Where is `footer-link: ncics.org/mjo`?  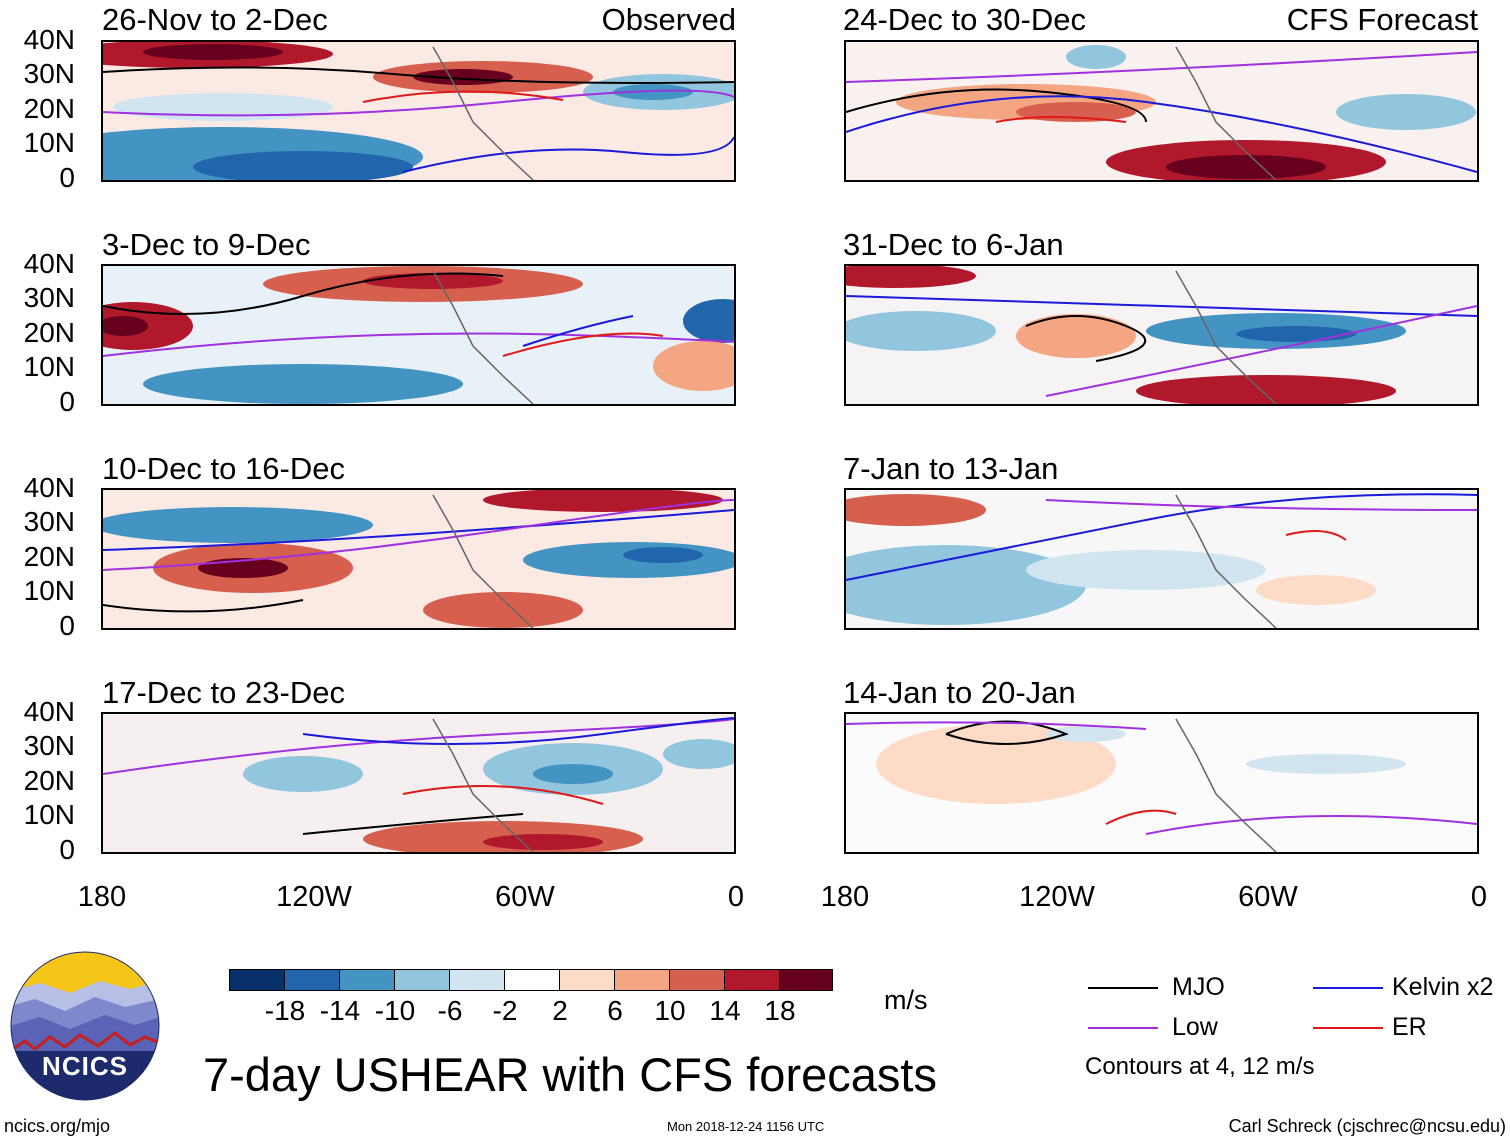 footer-link: ncics.org/mjo is located at coordinates (57, 1126).